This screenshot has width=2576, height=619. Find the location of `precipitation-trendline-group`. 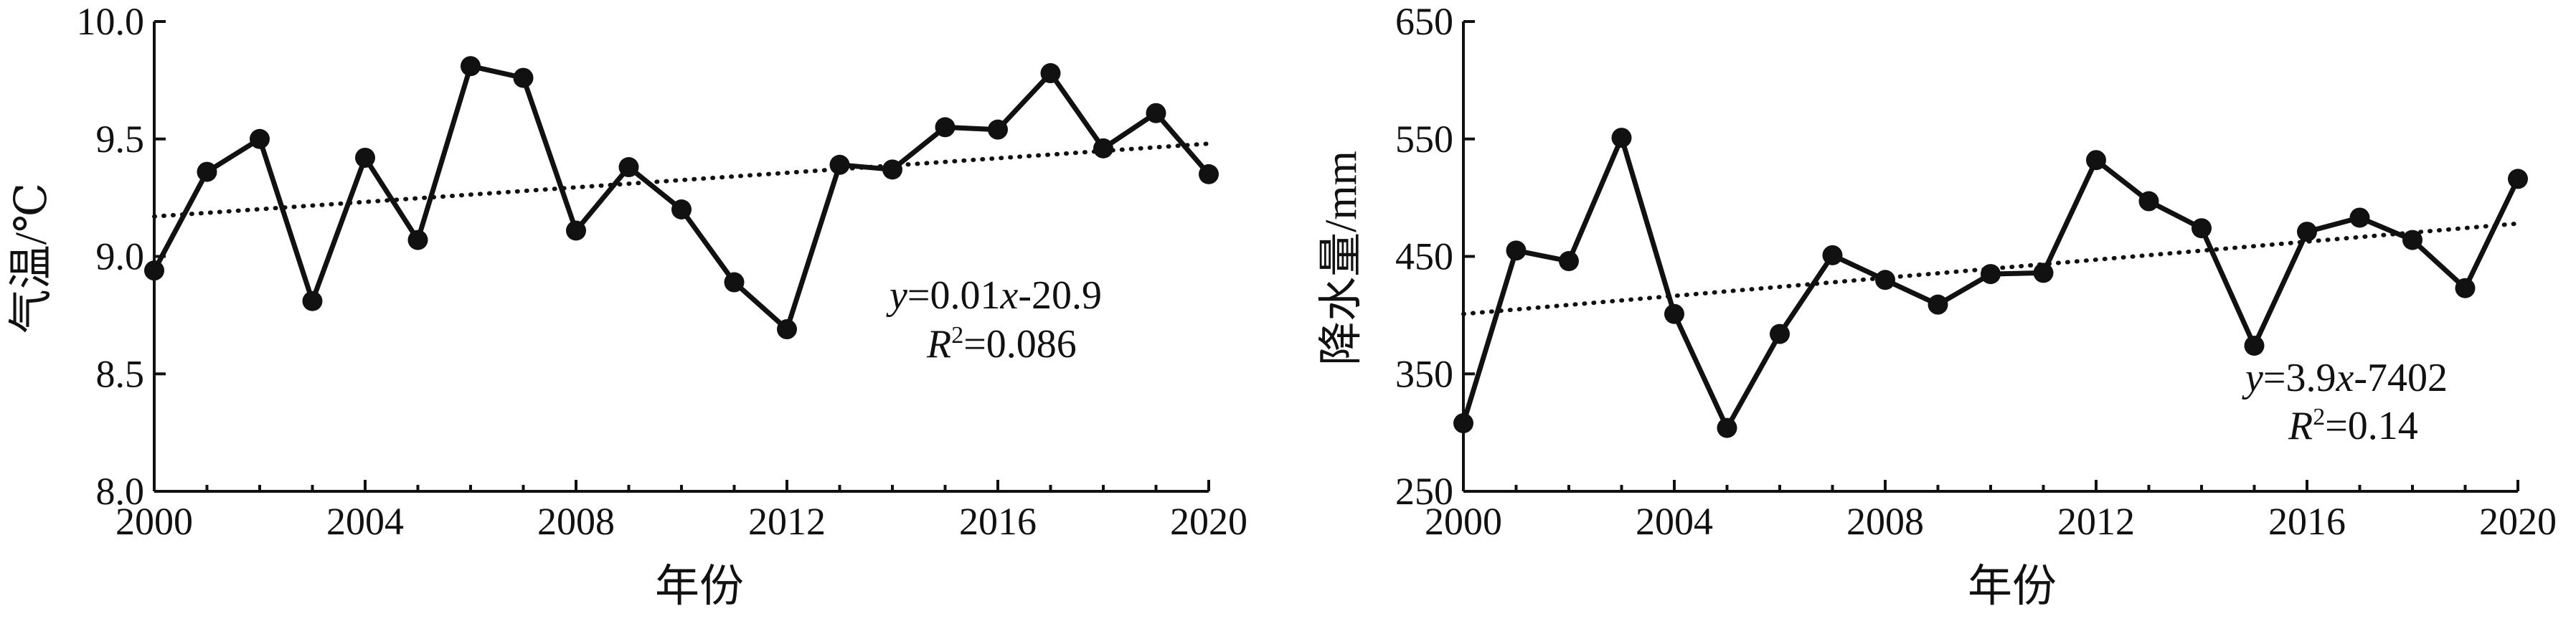

precipitation-trendline-group is located at coordinates (1990, 268).